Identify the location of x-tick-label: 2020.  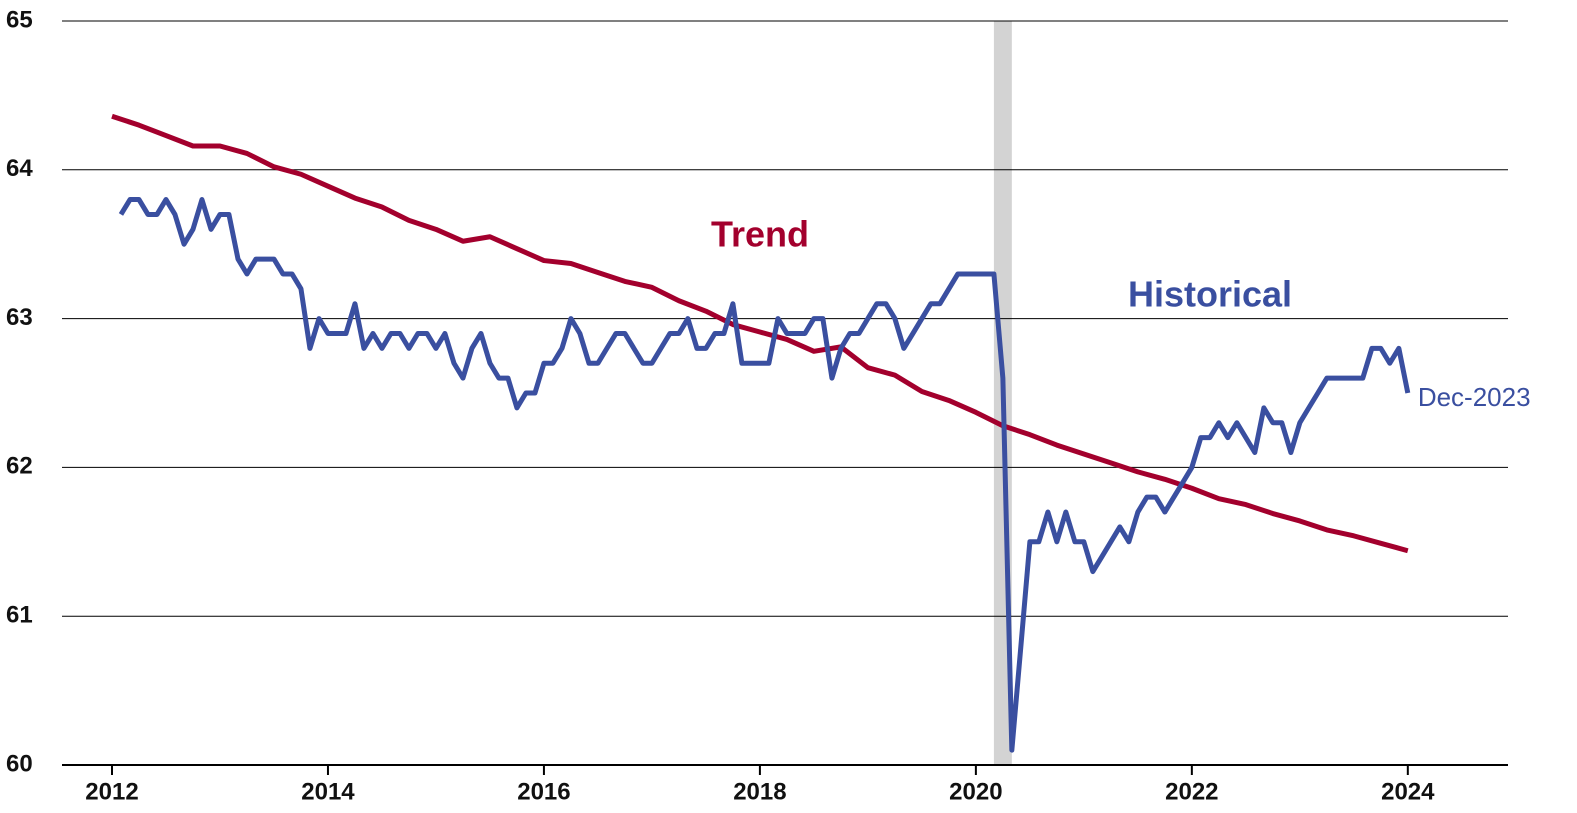
(975, 791).